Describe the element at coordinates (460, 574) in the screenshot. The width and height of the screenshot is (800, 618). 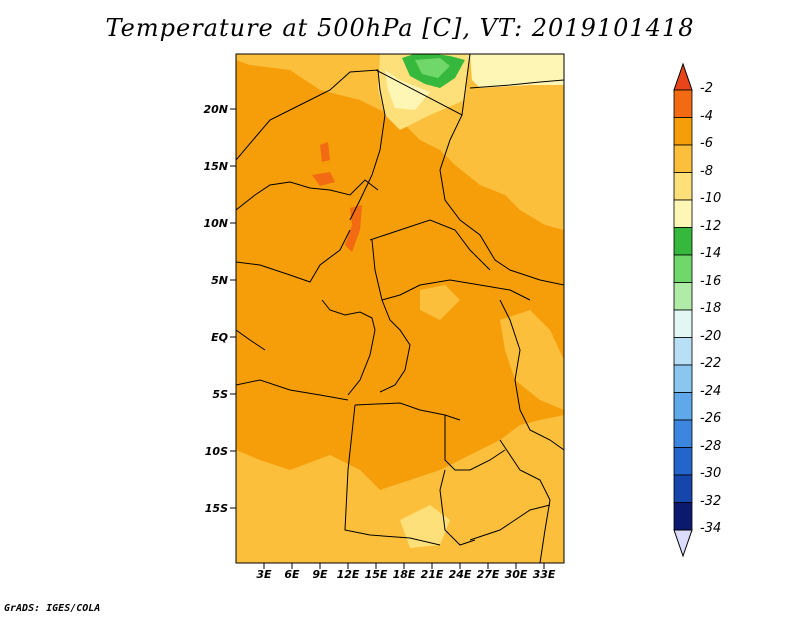
I see `x-label-24e: 24E` at that location.